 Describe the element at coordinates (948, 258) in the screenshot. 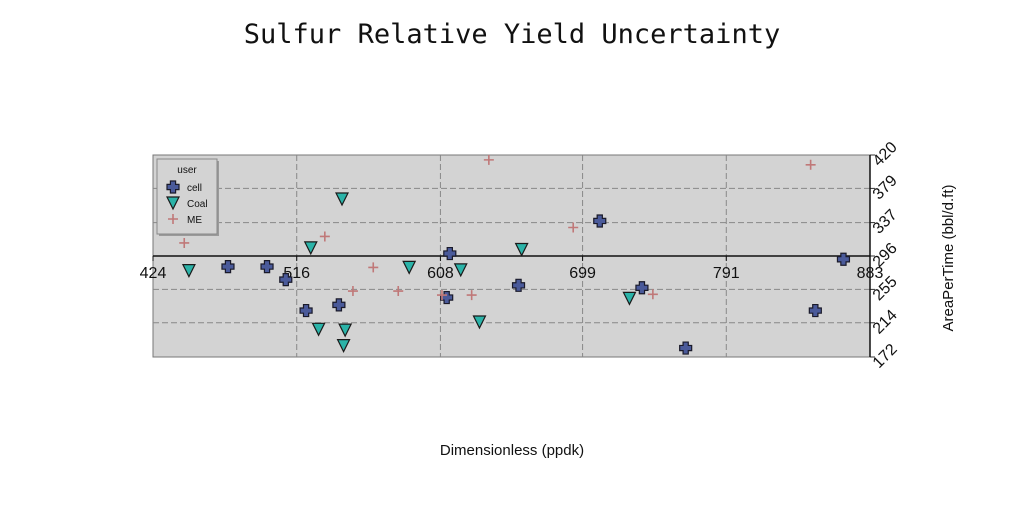

I see `y-axis-label: AreaPerTime (bbl/d.ft)` at that location.